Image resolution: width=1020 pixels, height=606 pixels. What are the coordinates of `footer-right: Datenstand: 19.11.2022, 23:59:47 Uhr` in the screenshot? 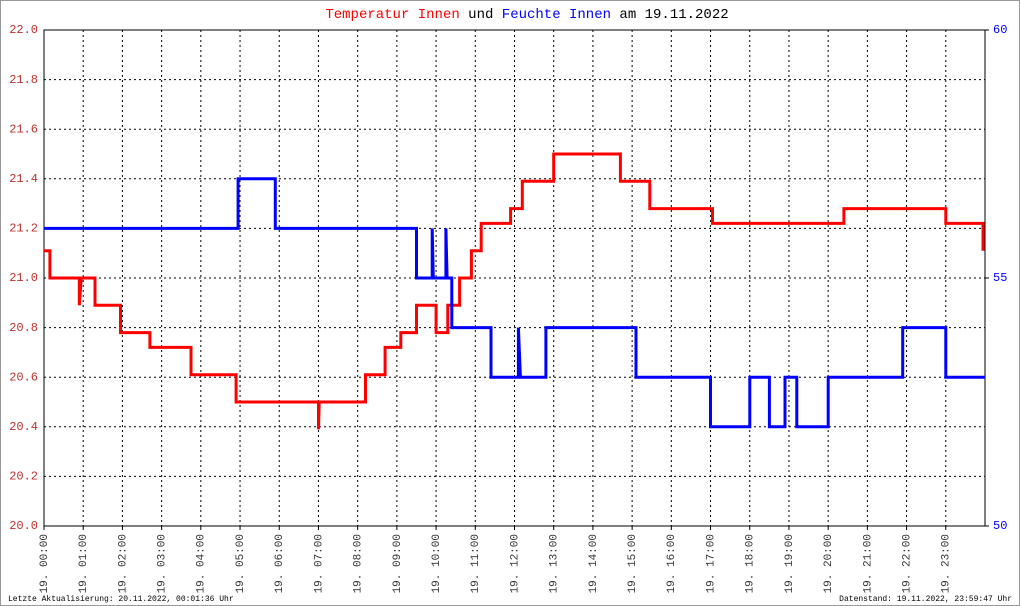 It's located at (925, 599).